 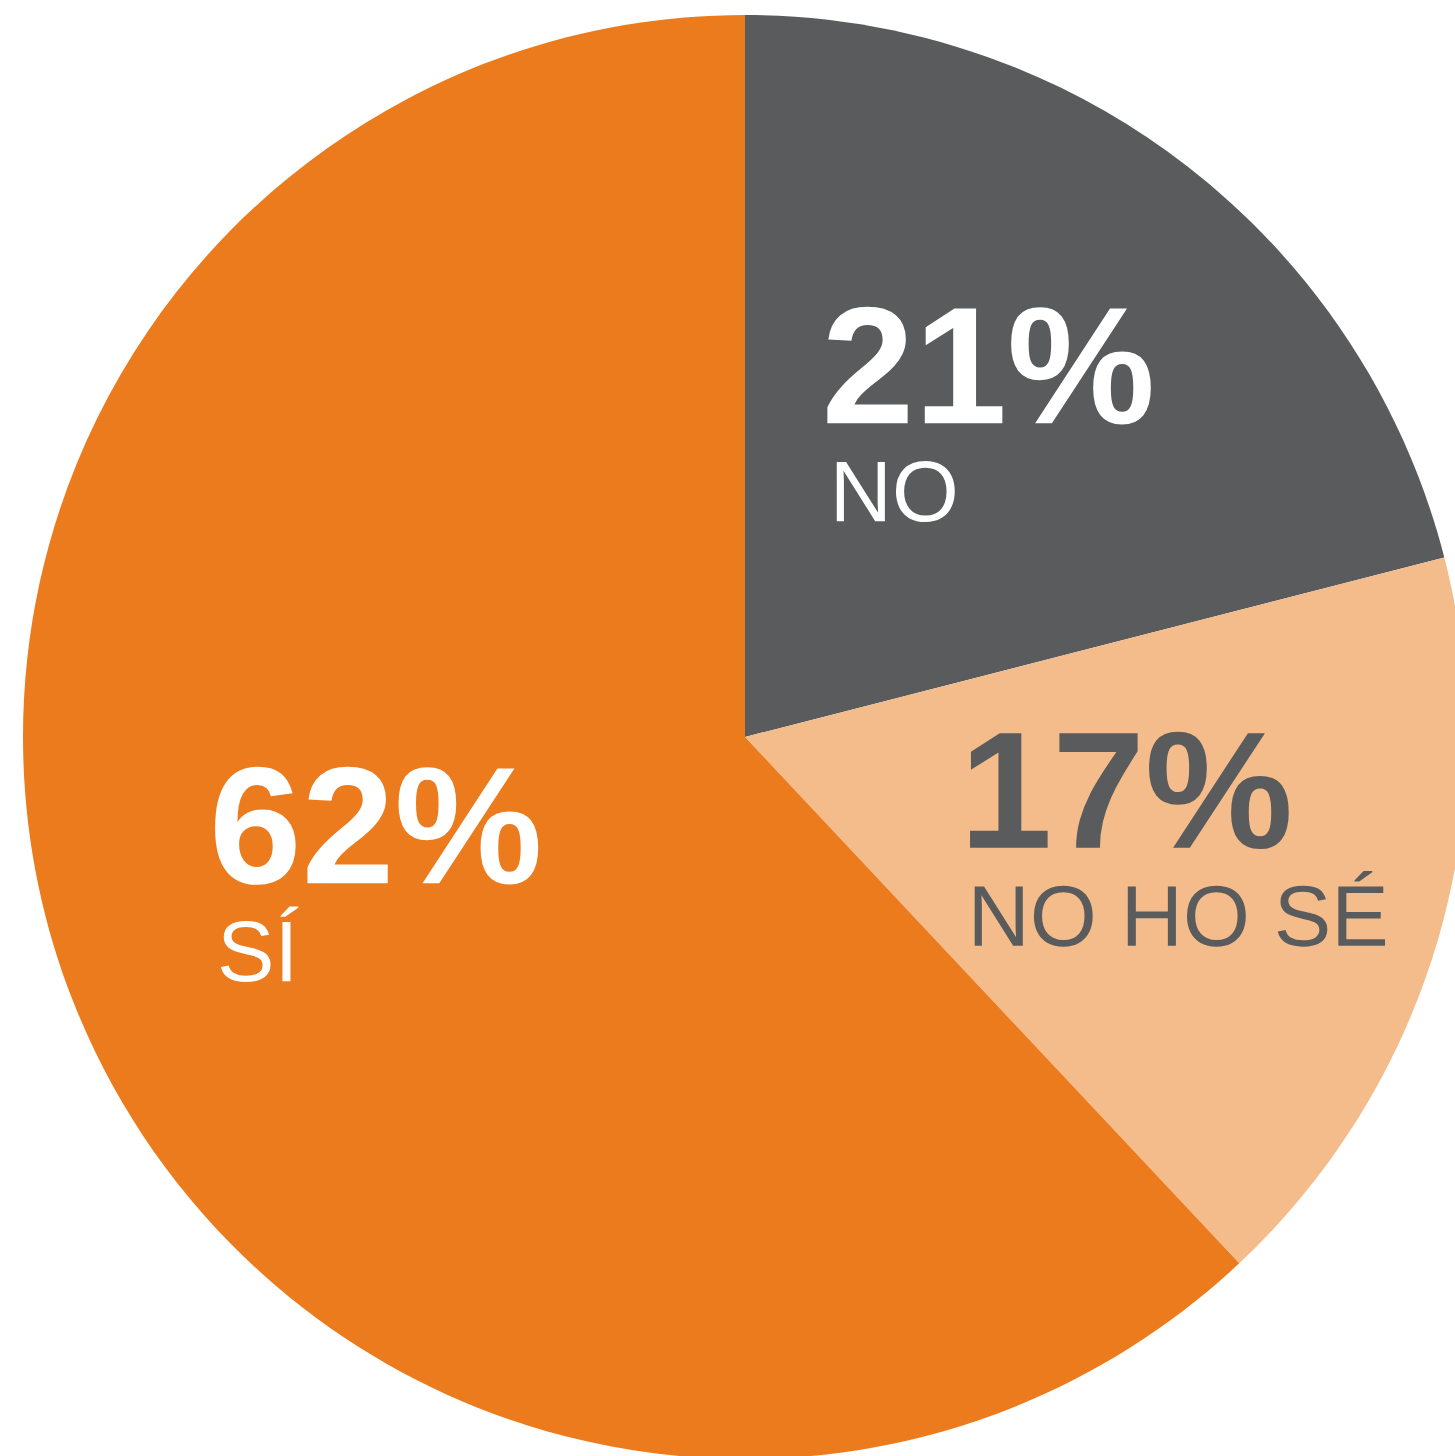 I want to click on slice-label: NO HO SÉ, so click(x=1179, y=909).